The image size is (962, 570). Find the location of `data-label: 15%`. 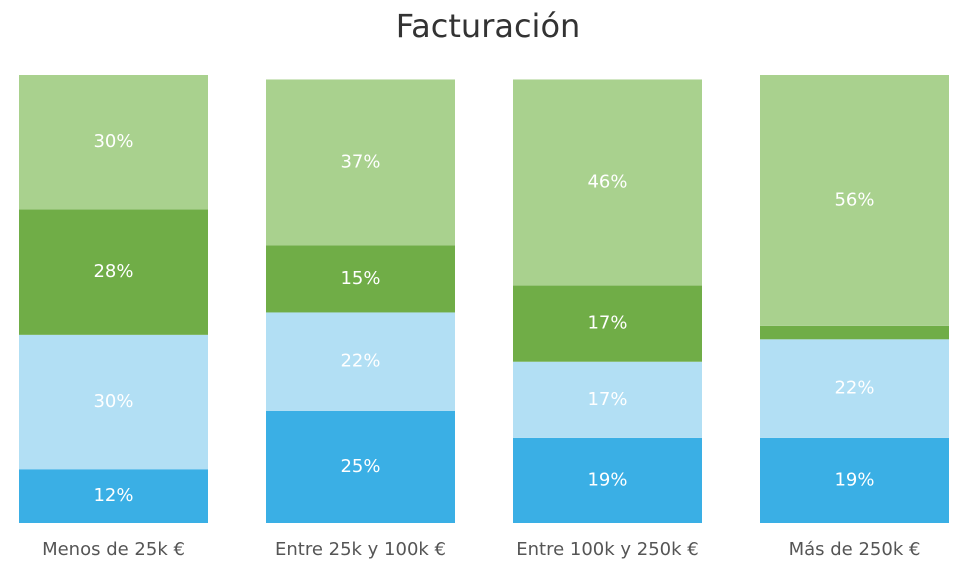

data-label: 15% is located at coordinates (360, 278).